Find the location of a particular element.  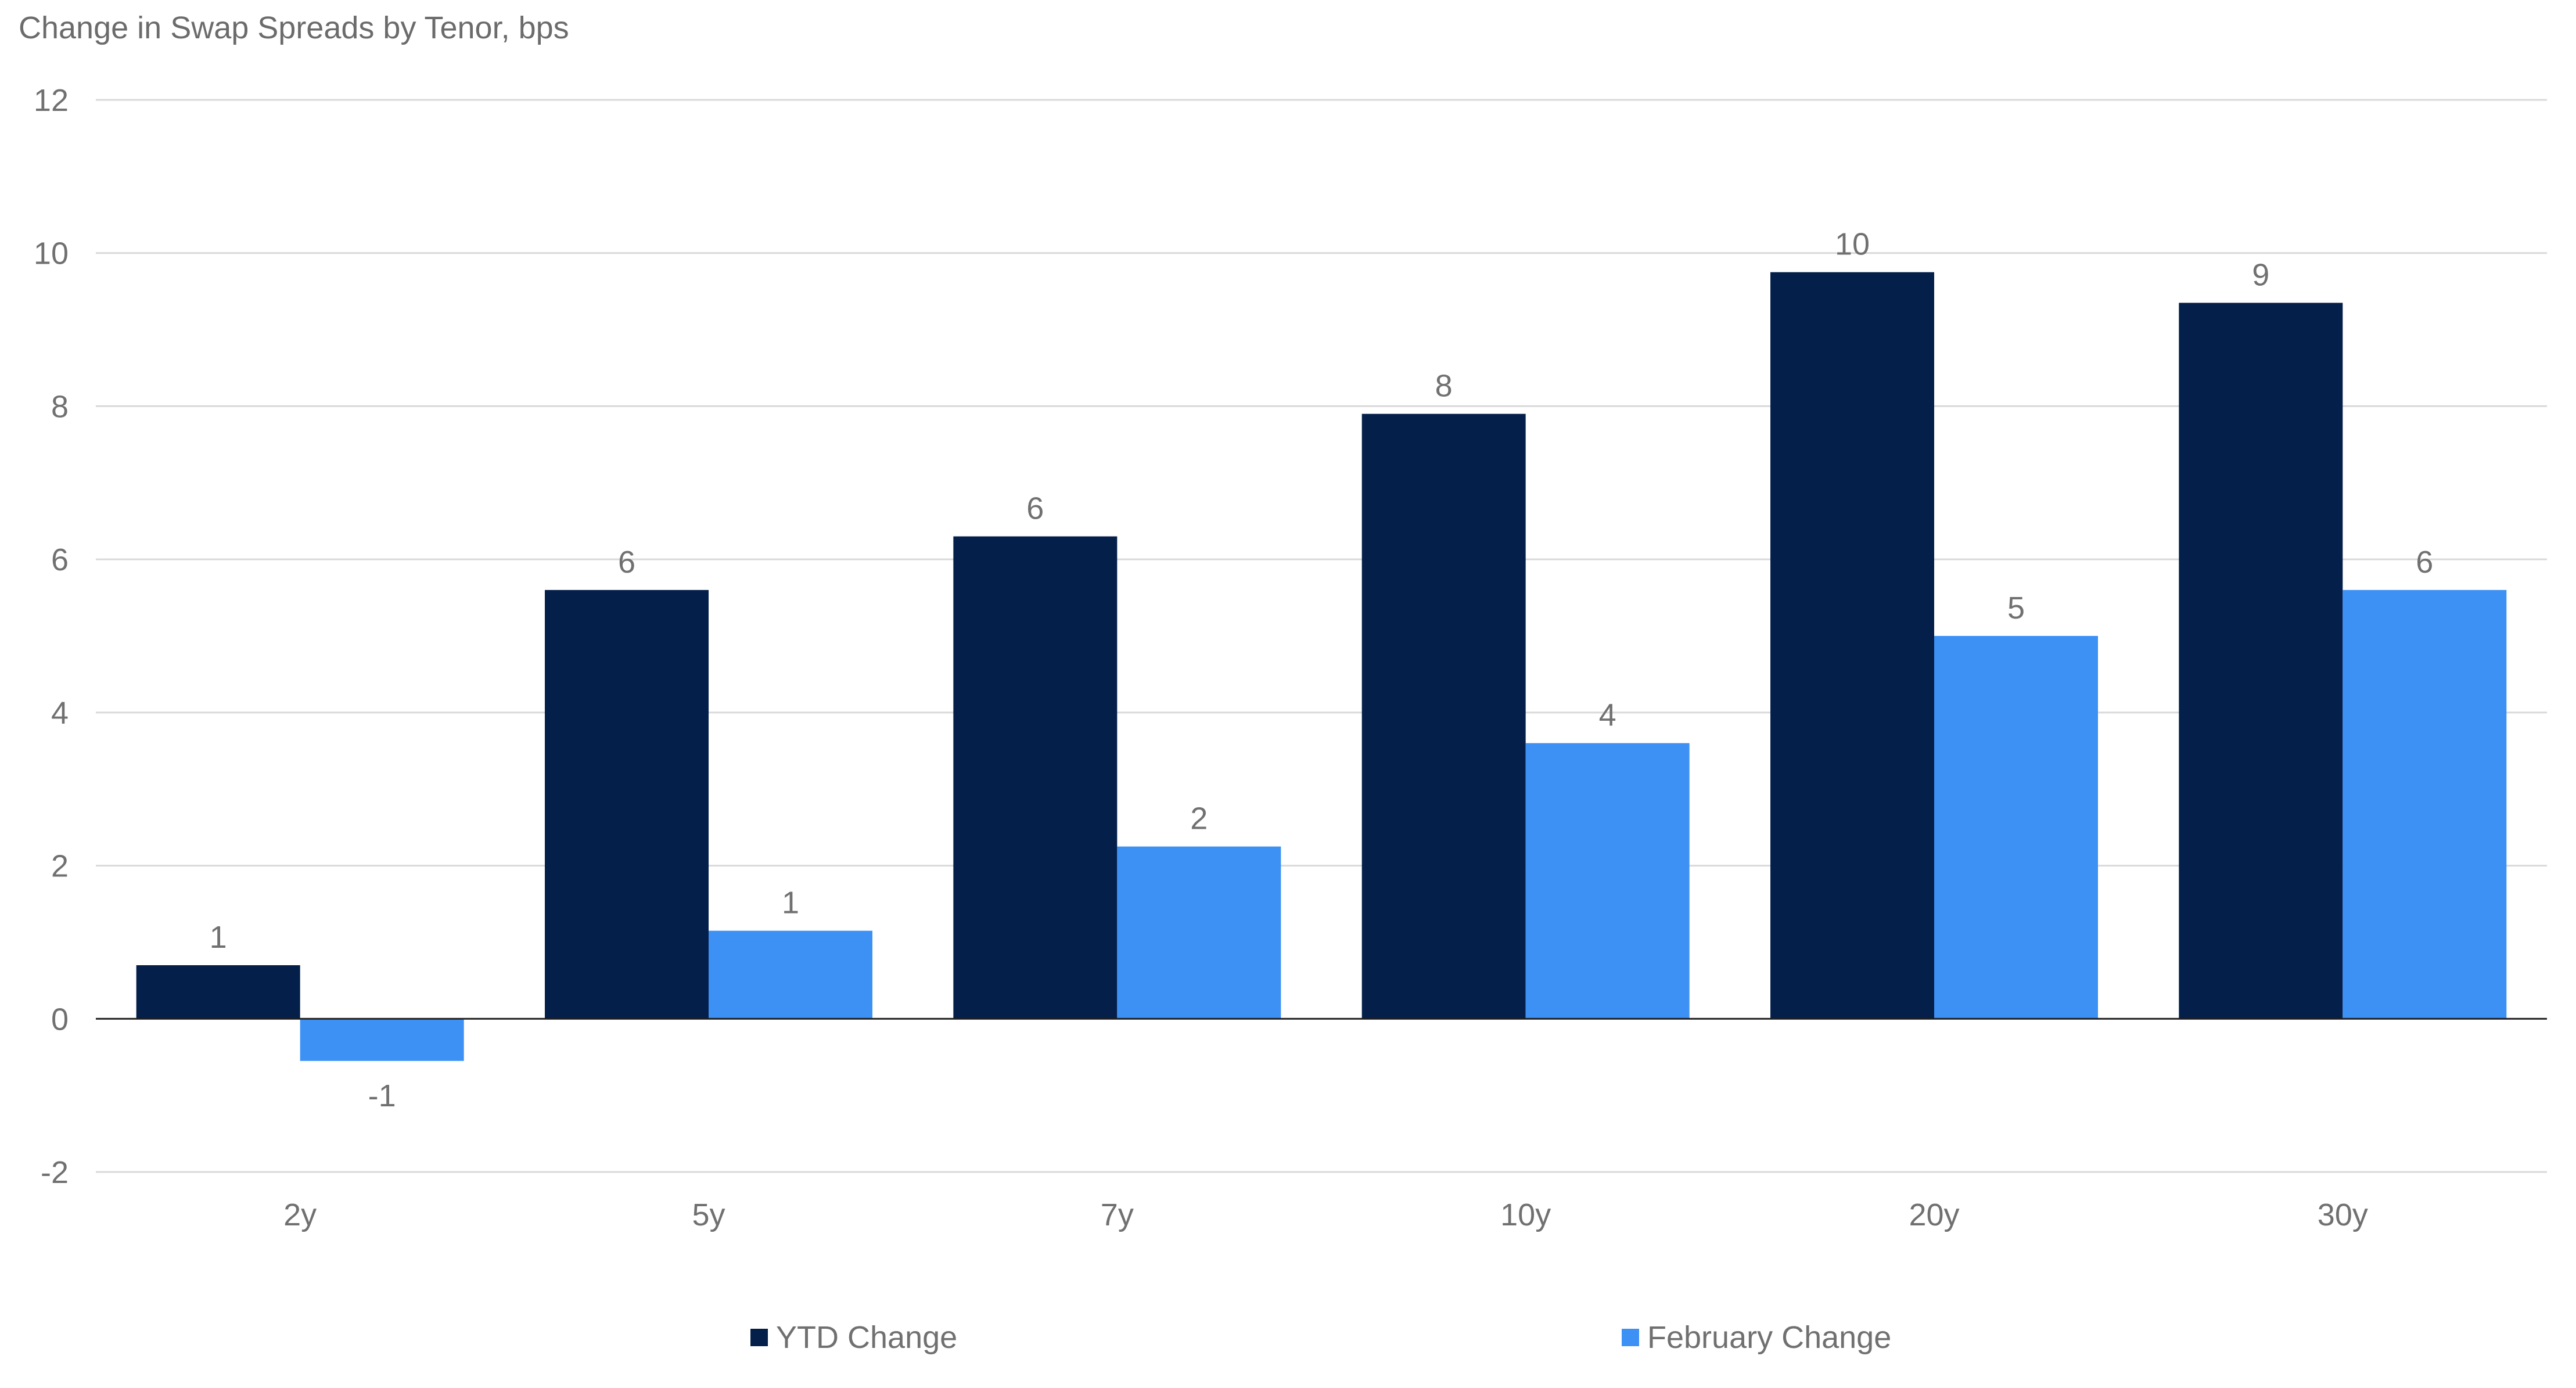

bar-ytd-20y is located at coordinates (1852, 645).